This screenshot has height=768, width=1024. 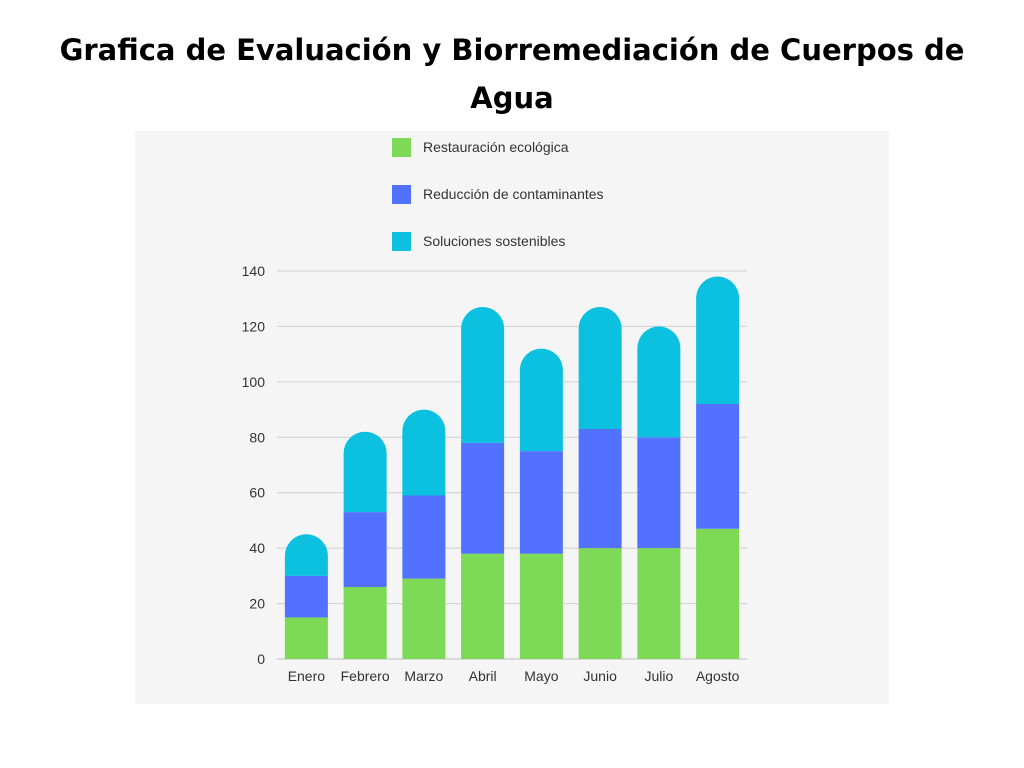 I want to click on y-tick-label: 0, so click(x=261, y=659).